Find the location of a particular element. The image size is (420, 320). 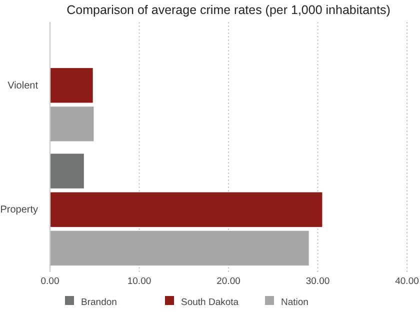

x-tick-label: 30.00 is located at coordinates (318, 281).